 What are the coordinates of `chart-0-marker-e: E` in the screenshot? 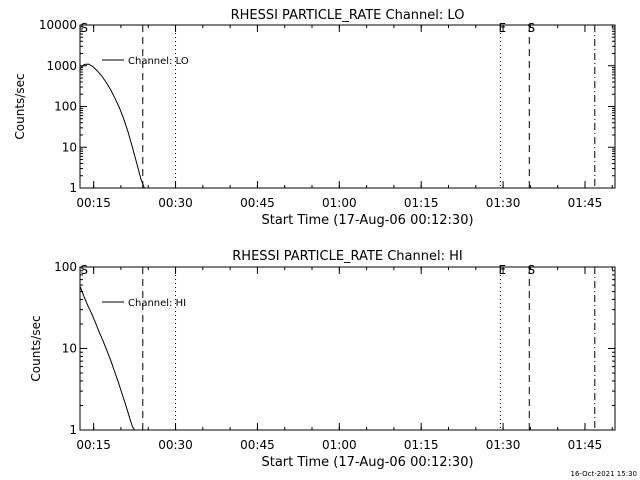 It's located at (503, 28).